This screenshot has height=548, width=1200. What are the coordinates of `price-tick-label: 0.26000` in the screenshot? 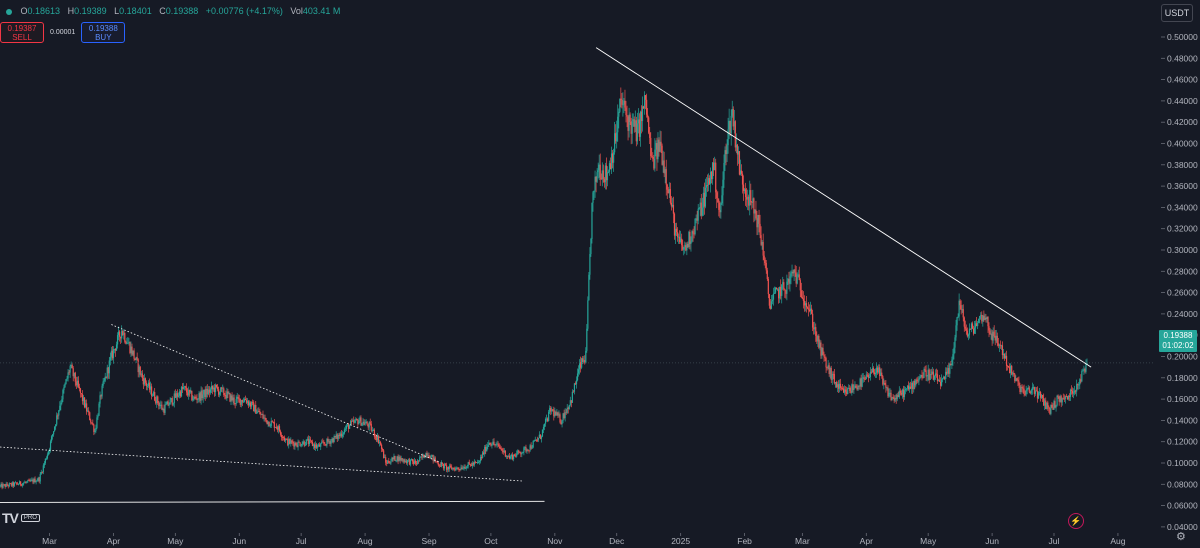 It's located at (1182, 293).